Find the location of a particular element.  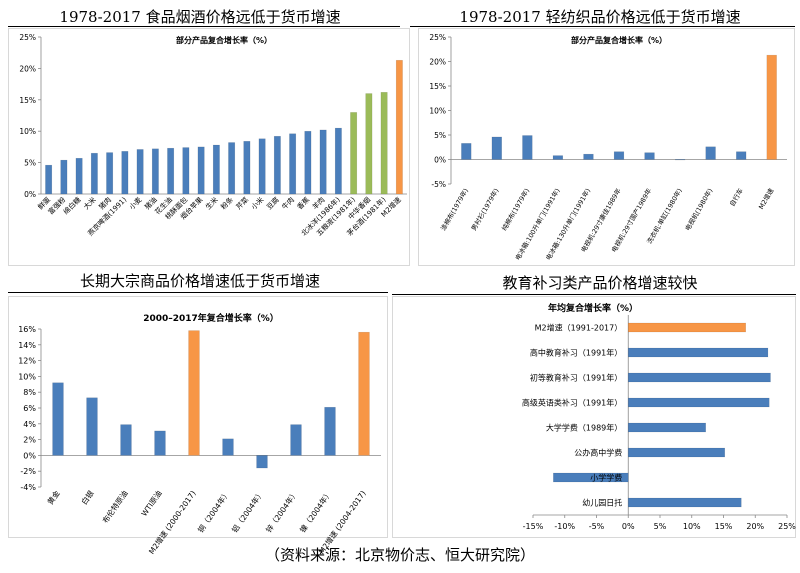

chart1-category-label: 大米 is located at coordinates (90, 203).